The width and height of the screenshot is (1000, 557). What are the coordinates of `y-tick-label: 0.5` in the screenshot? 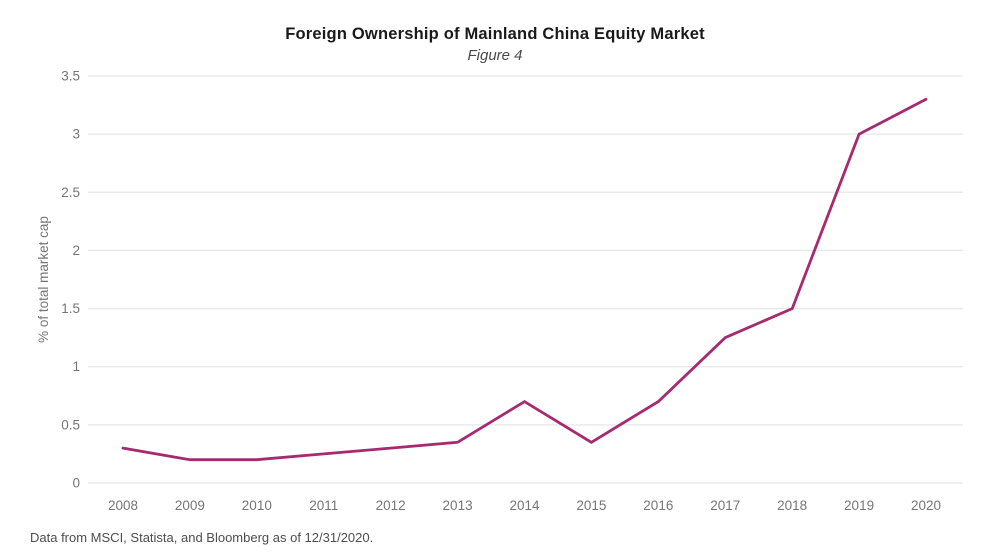 It's located at (70, 424).